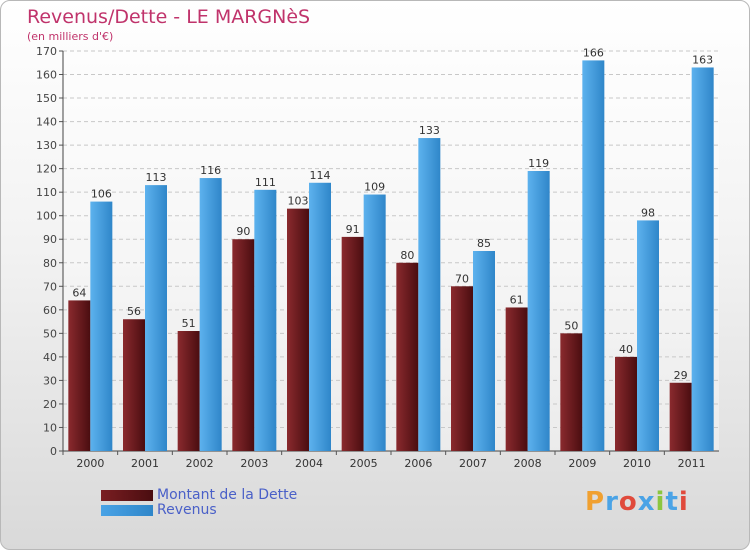 The height and width of the screenshot is (550, 750). I want to click on y-tick-label: 150, so click(46, 98).